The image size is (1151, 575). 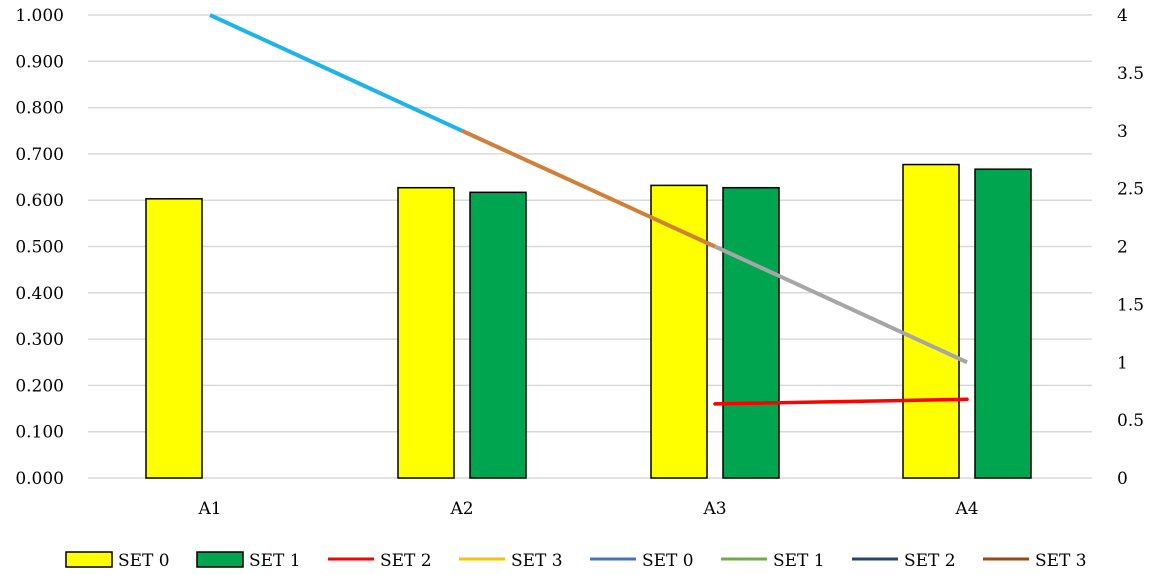 What do you see at coordinates (39, 16) in the screenshot?
I see `left-tick-label: 1.000` at bounding box center [39, 16].